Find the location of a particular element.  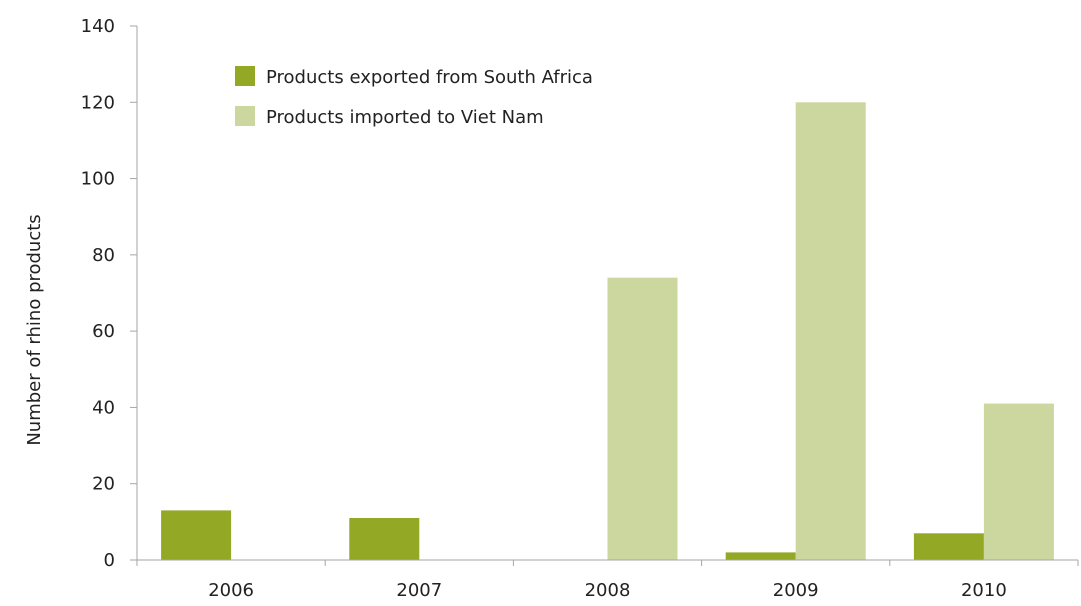

y-axis-title: Number of rhino products is located at coordinates (34, 329).